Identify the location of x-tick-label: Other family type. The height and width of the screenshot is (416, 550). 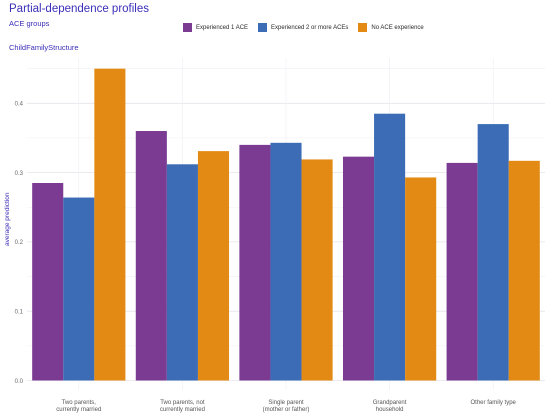
(494, 403).